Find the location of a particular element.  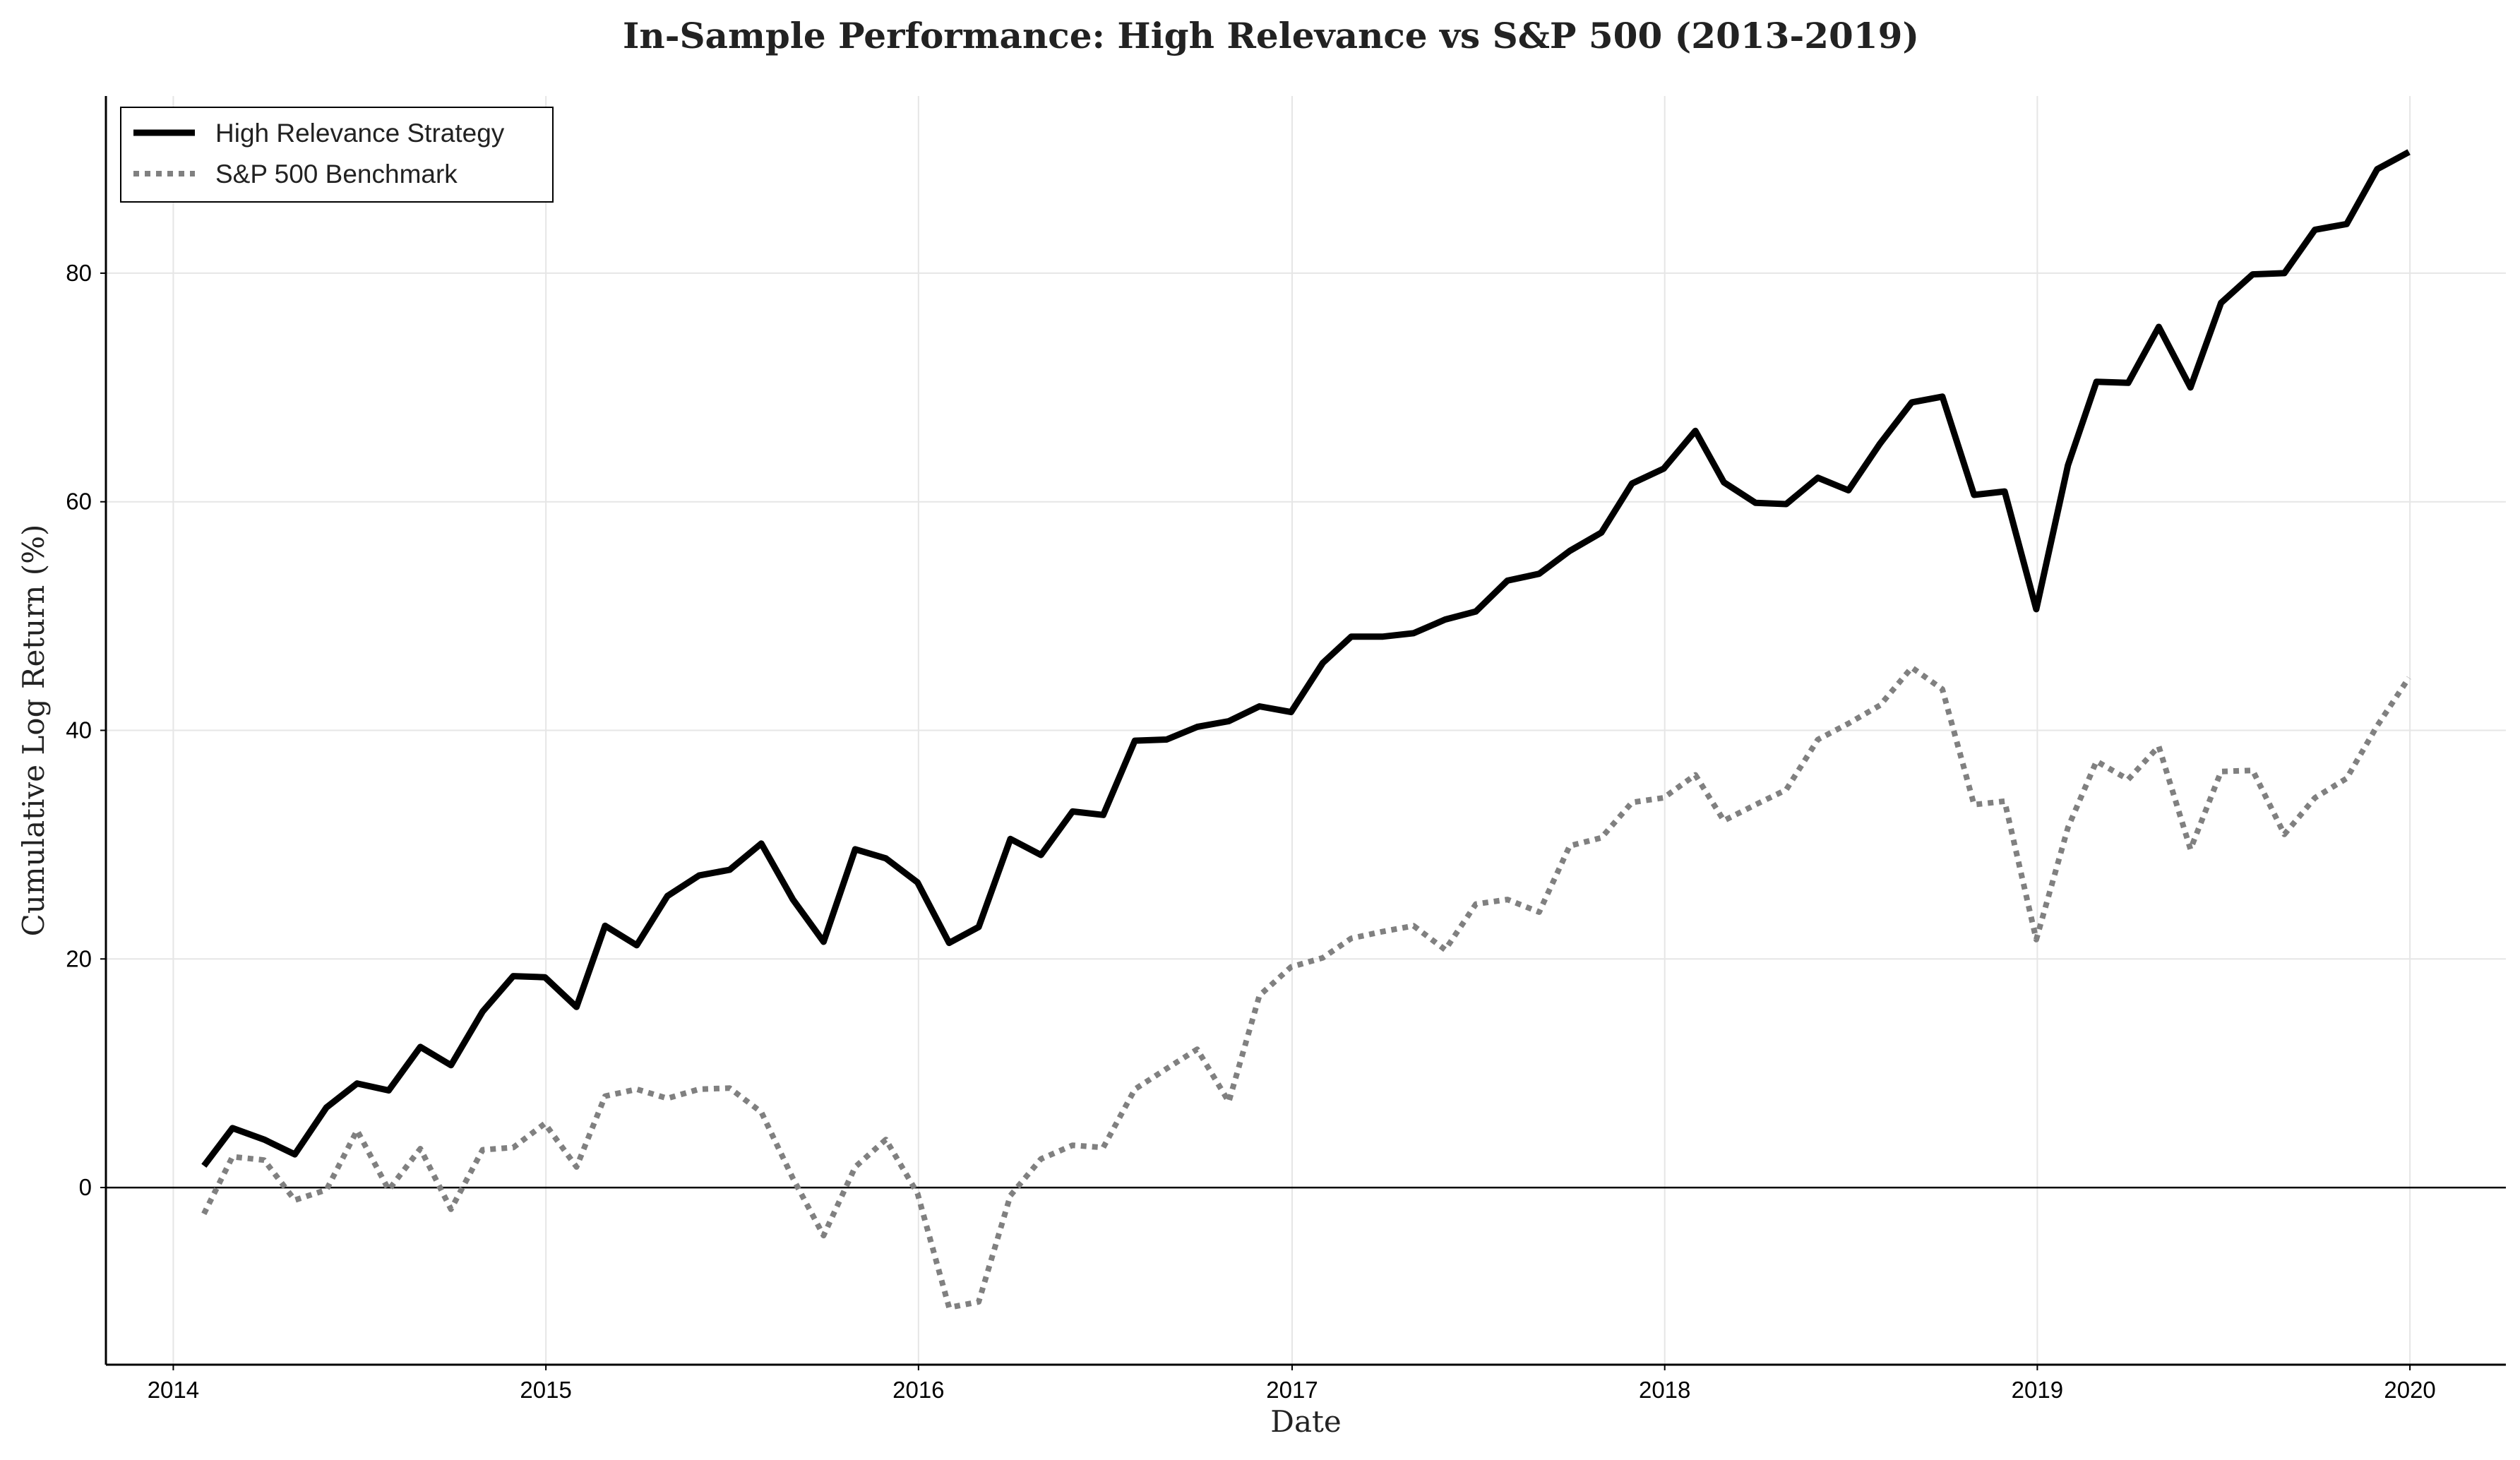

x-tick-label-2017: 2017 is located at coordinates (1292, 1390).